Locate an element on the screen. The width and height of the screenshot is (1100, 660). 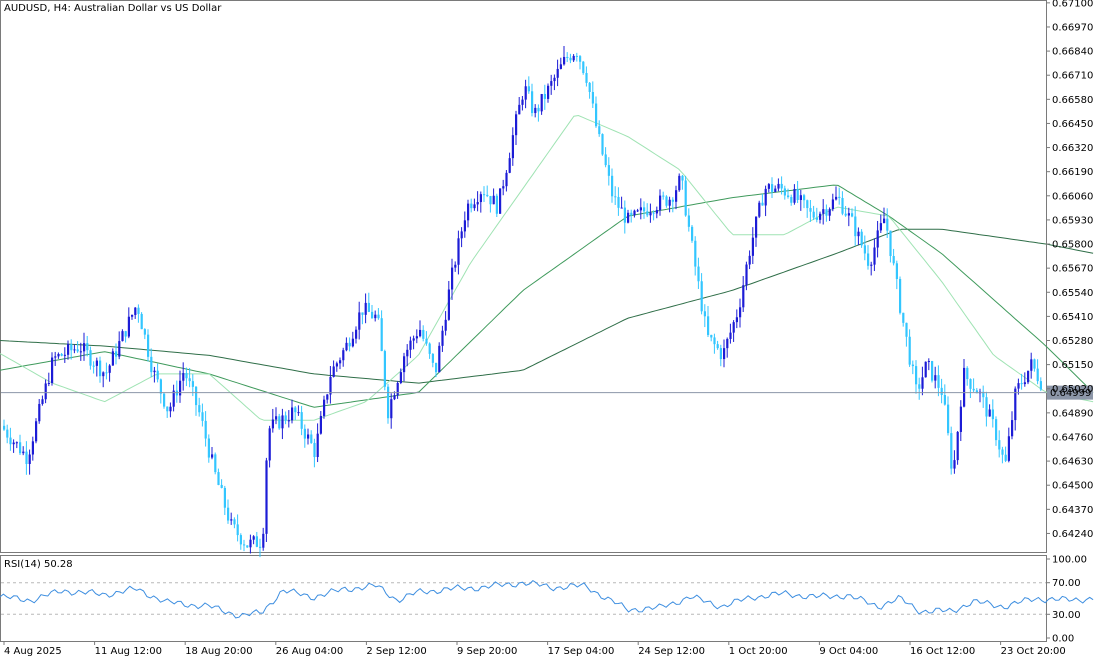
rsi-panel-frame is located at coordinates (523, 598).